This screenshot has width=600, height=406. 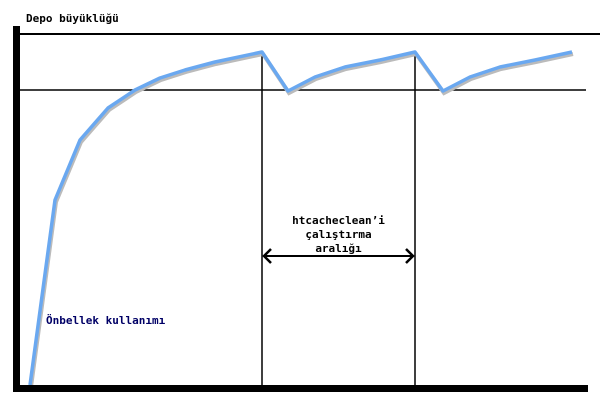 I want to click on interval-label-line: htcacheclean’i, so click(x=338, y=220).